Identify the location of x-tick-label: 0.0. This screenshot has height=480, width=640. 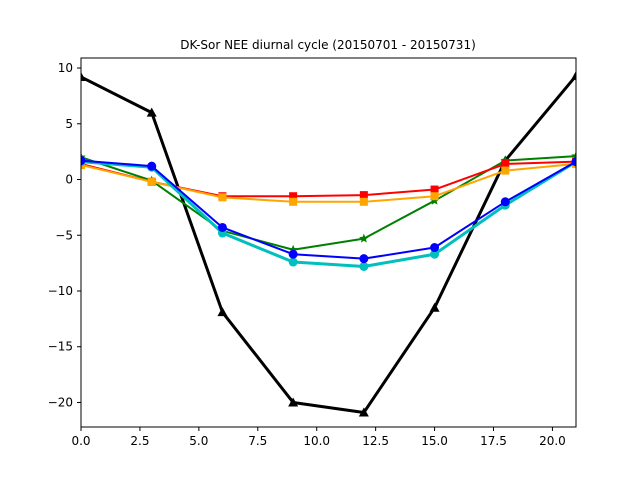
(80, 441).